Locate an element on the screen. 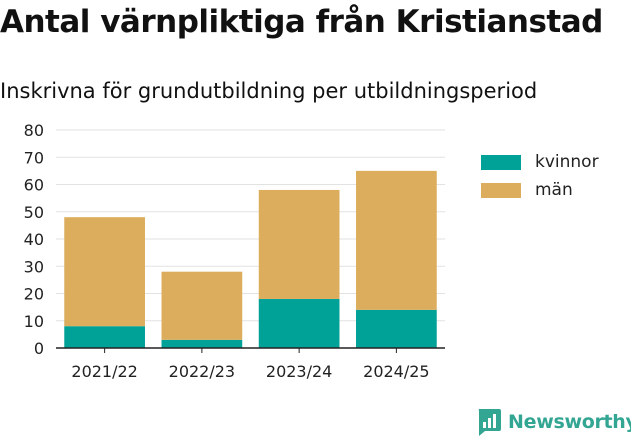 The width and height of the screenshot is (631, 439). x-tick-label: 2022/23 is located at coordinates (202, 371).